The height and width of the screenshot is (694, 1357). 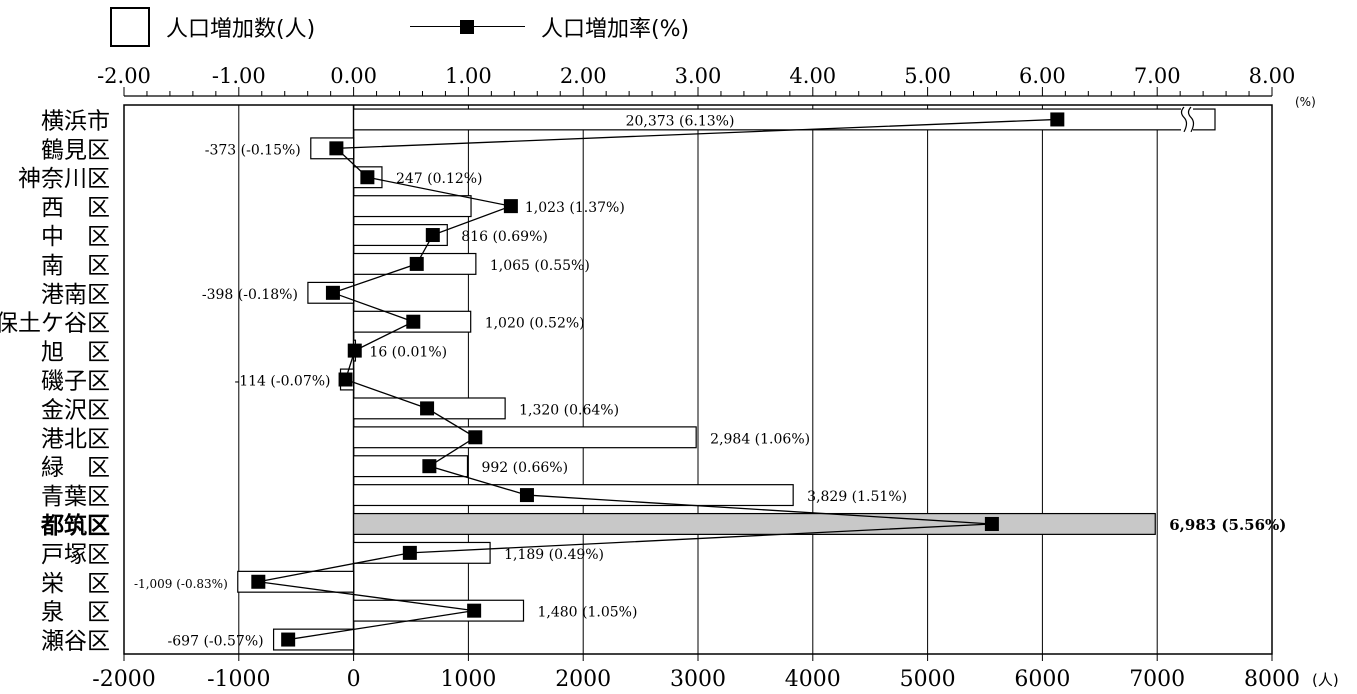 I want to click on category-label: 瀬谷区, so click(x=75, y=642).